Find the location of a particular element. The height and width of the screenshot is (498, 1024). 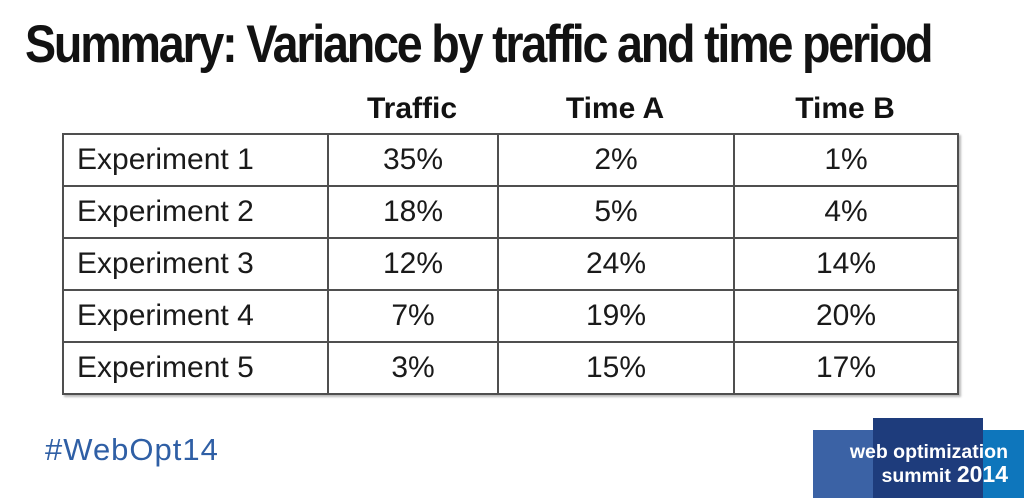

table-row: Experiment 1 35% 2% 1% is located at coordinates (510, 160).